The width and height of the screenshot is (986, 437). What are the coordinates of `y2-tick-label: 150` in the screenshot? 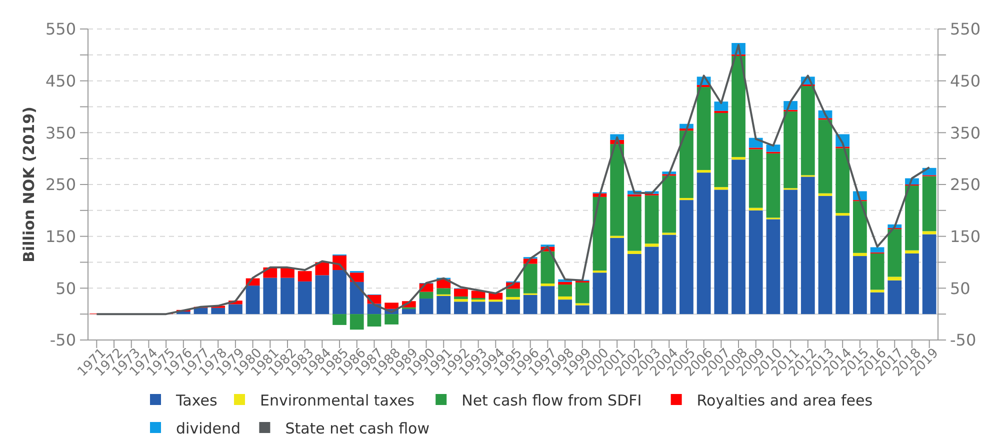 It's located at (965, 236).